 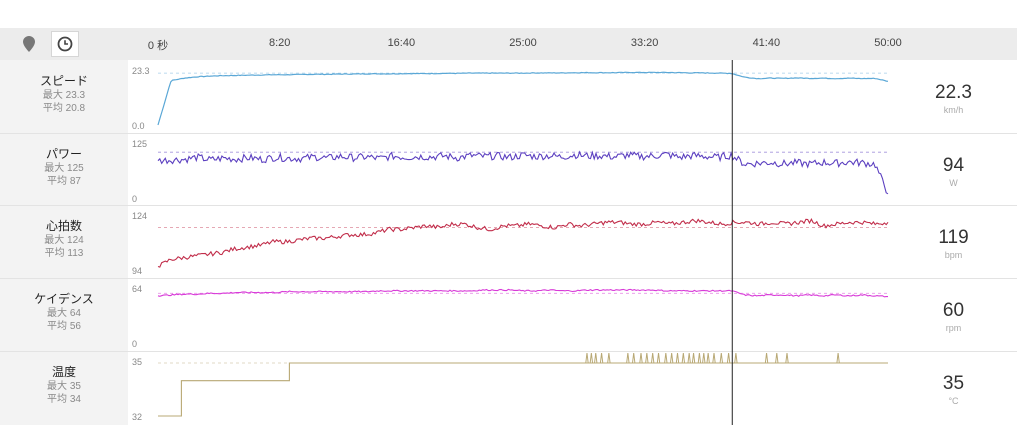 What do you see at coordinates (64, 108) in the screenshot?
I see `metric-average: 平均 20.8` at bounding box center [64, 108].